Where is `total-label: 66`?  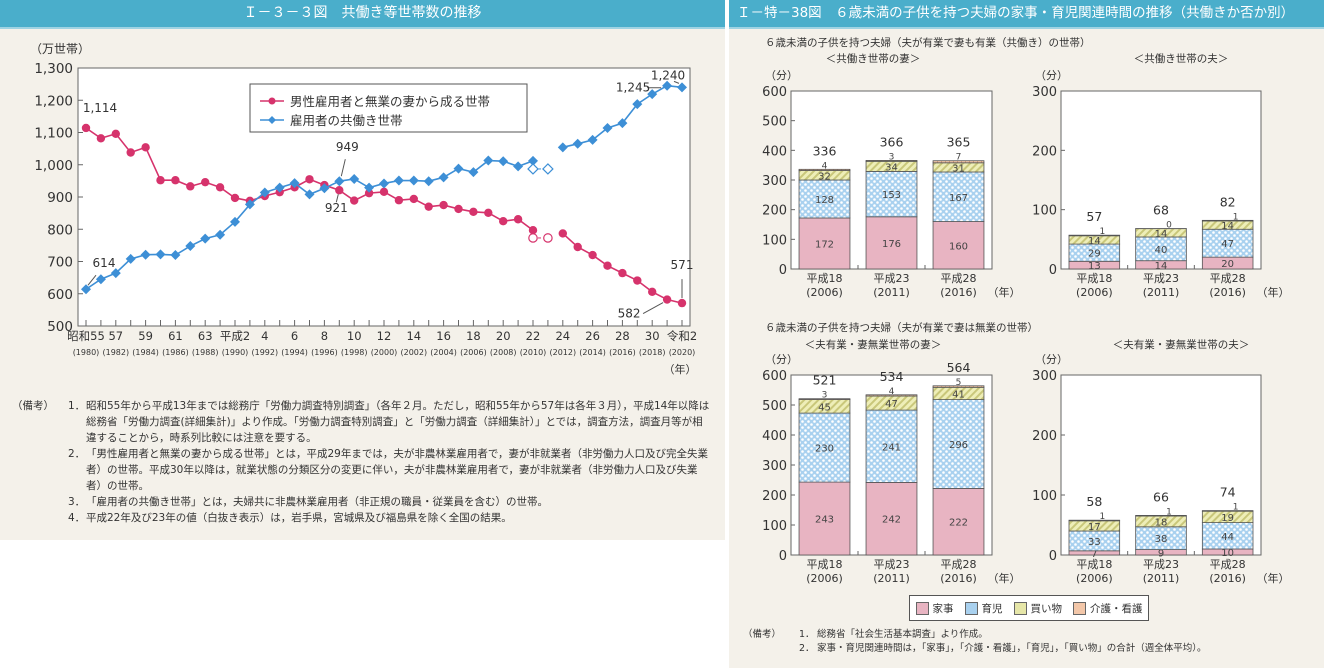 total-label: 66 is located at coordinates (1161, 496).